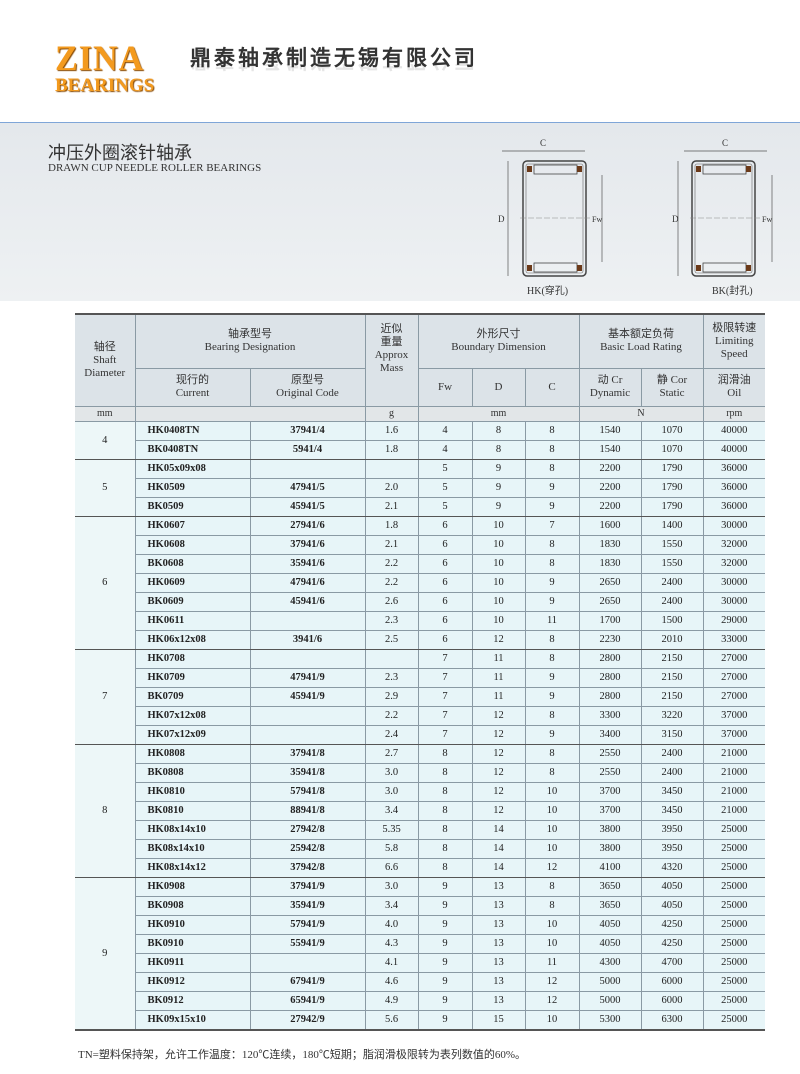  Describe the element at coordinates (392, 830) in the screenshot. I see `cell-mass: 5.35` at that location.